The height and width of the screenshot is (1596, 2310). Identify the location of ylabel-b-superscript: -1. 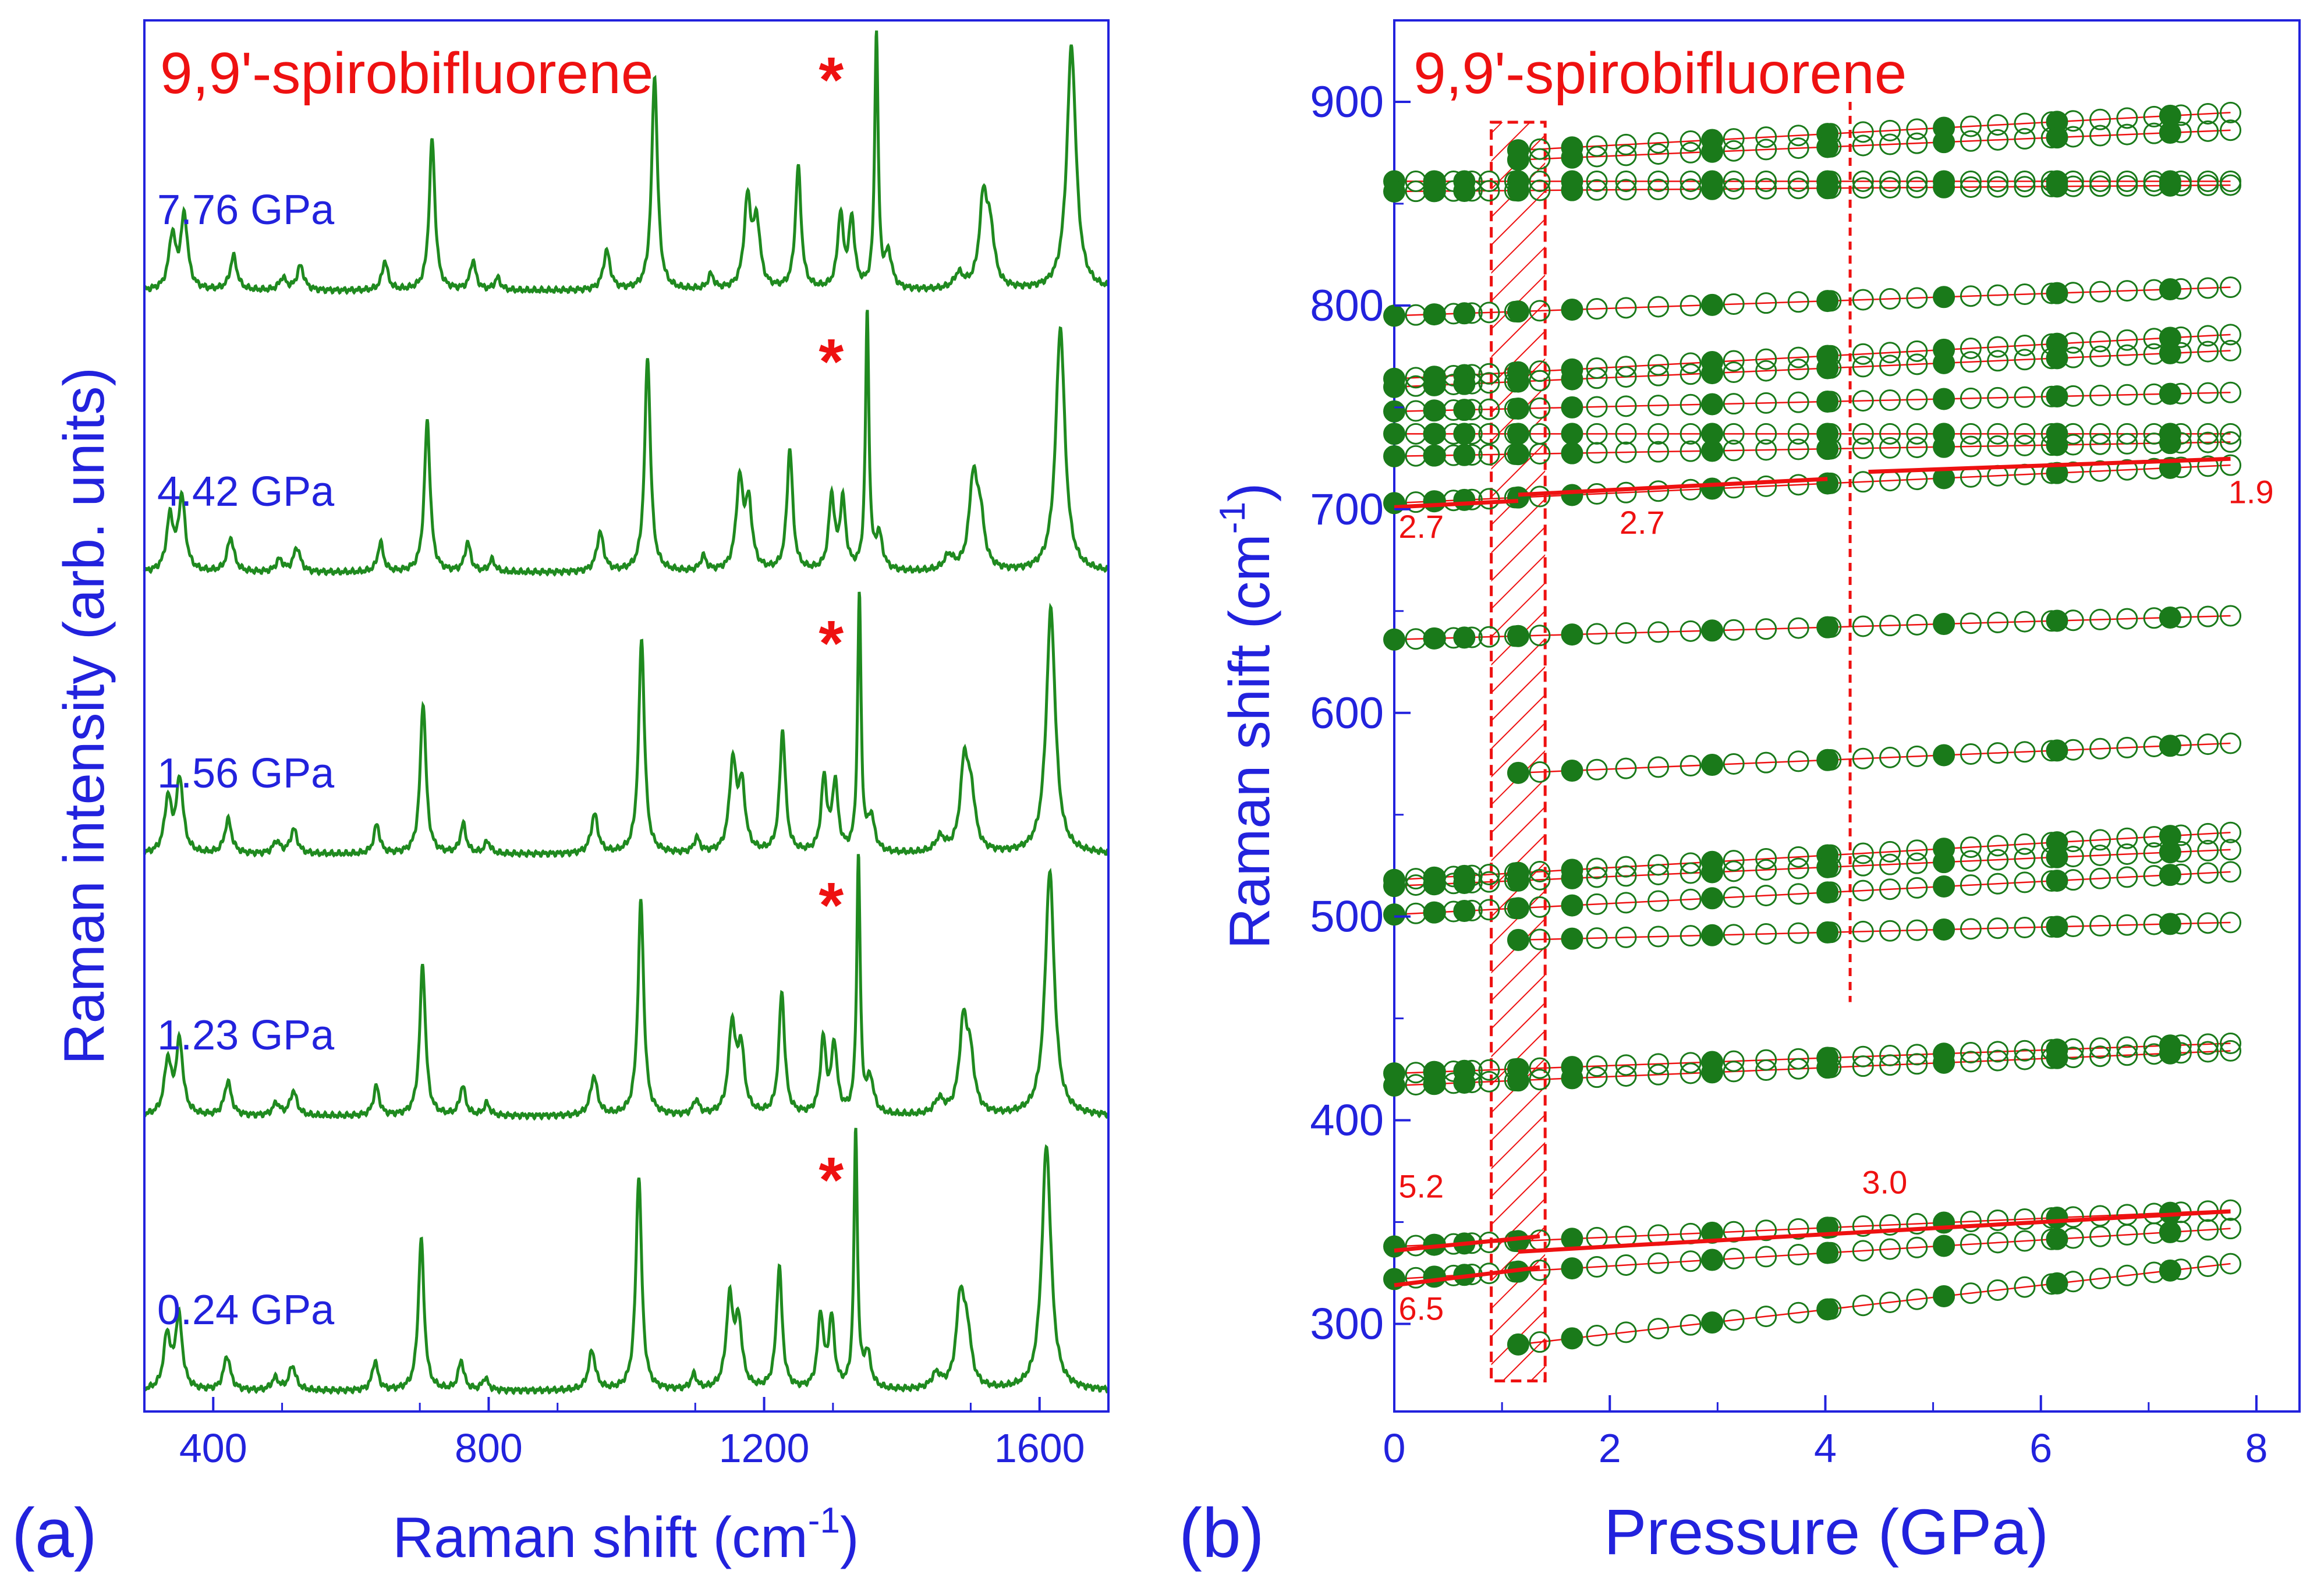
(1233, 518).